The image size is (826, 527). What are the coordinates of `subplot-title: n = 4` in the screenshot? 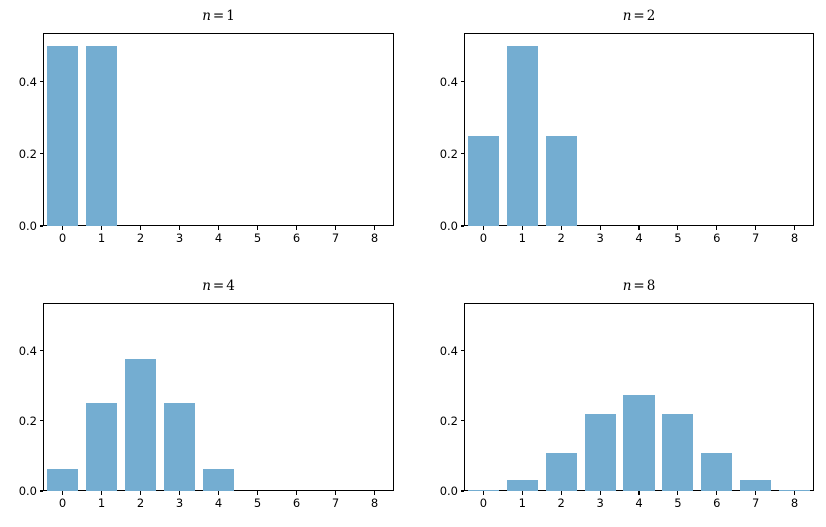 It's located at (218, 286).